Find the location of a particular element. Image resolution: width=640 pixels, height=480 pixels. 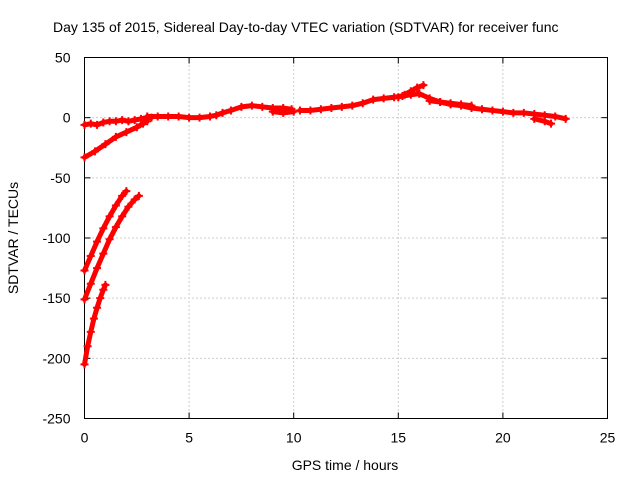

y-axis-label: SDTVAR / TECUs is located at coordinates (13, 238).